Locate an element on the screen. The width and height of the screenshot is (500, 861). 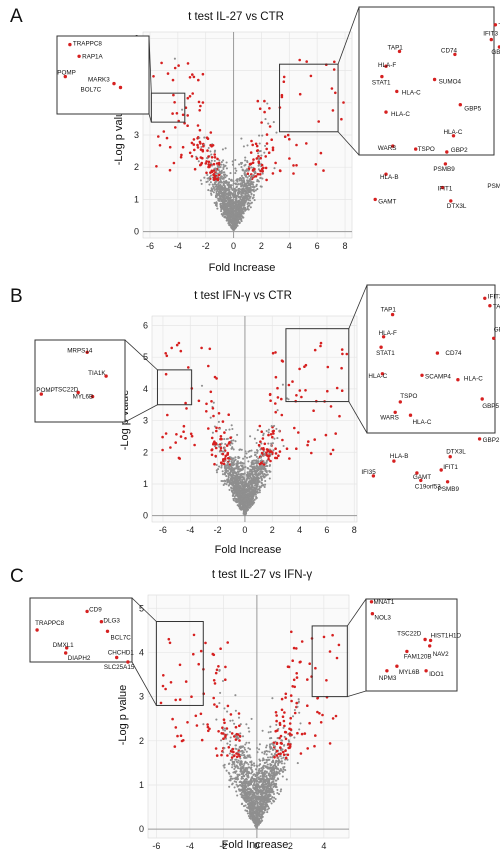
inset-gene-label: PSMB10 is located at coordinates (493, 186).